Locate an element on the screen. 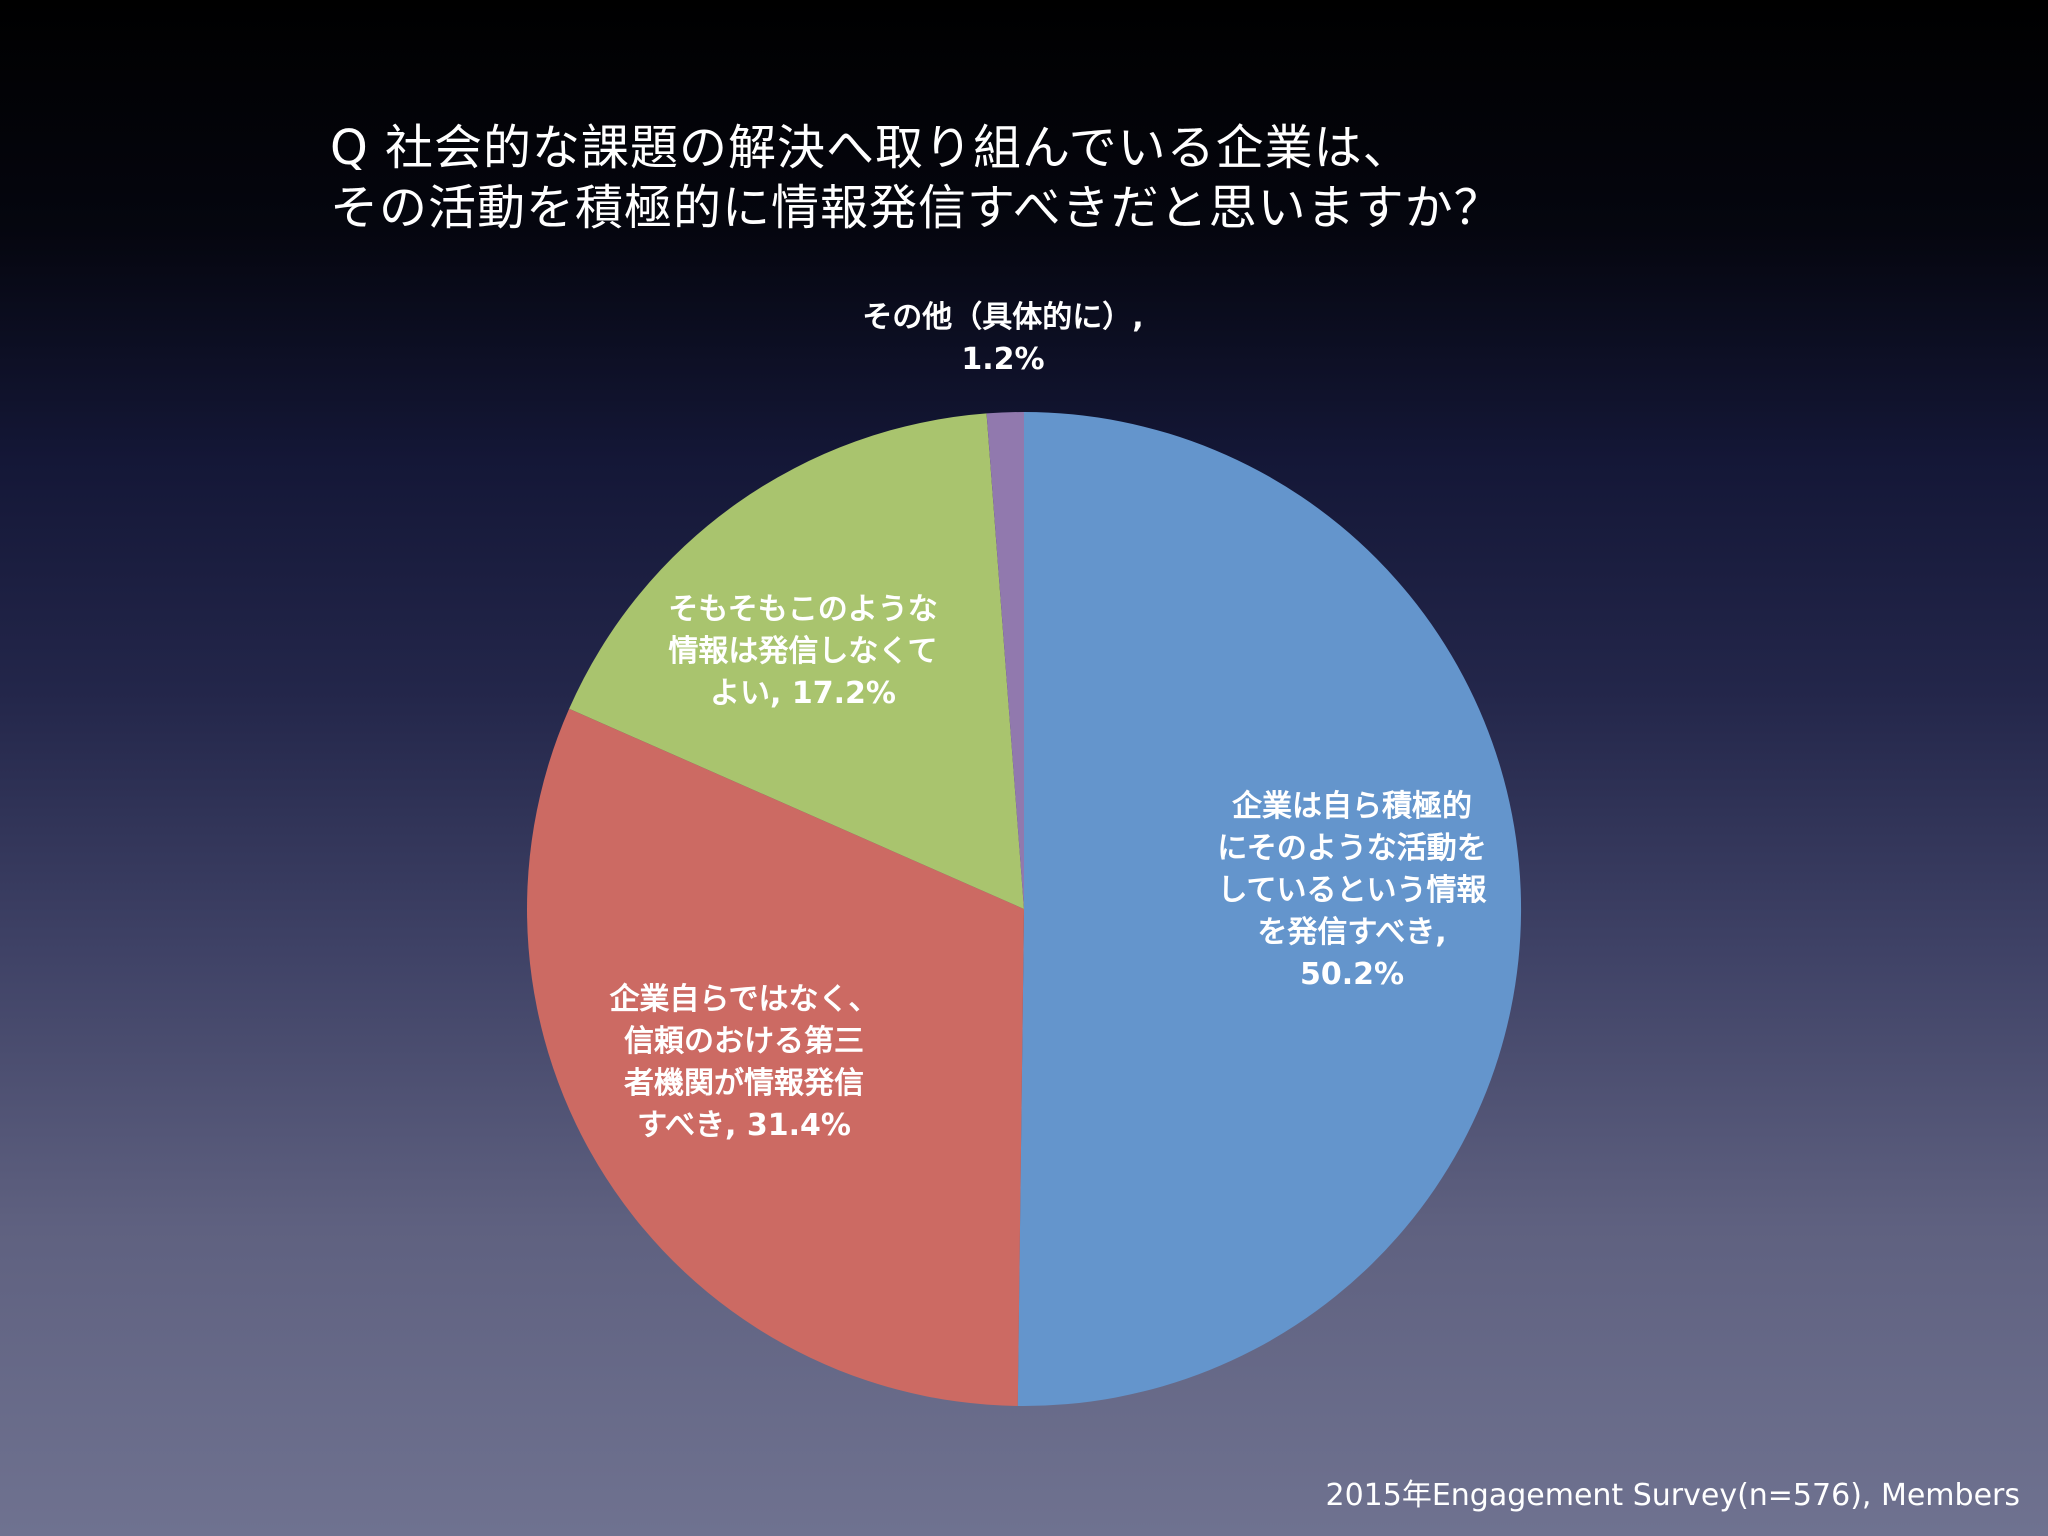 Image resolution: width=2048 pixels, height=1536 pixels. pie-slice-label-line: にそのような活動を is located at coordinates (1351, 848).